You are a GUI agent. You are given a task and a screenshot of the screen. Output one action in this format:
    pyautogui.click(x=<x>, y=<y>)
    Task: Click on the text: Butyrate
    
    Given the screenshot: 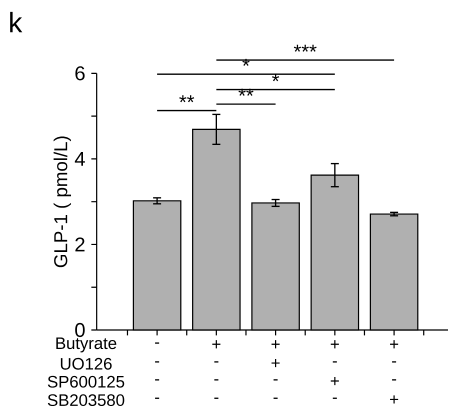 What is the action you would take?
    pyautogui.click(x=86, y=345)
    